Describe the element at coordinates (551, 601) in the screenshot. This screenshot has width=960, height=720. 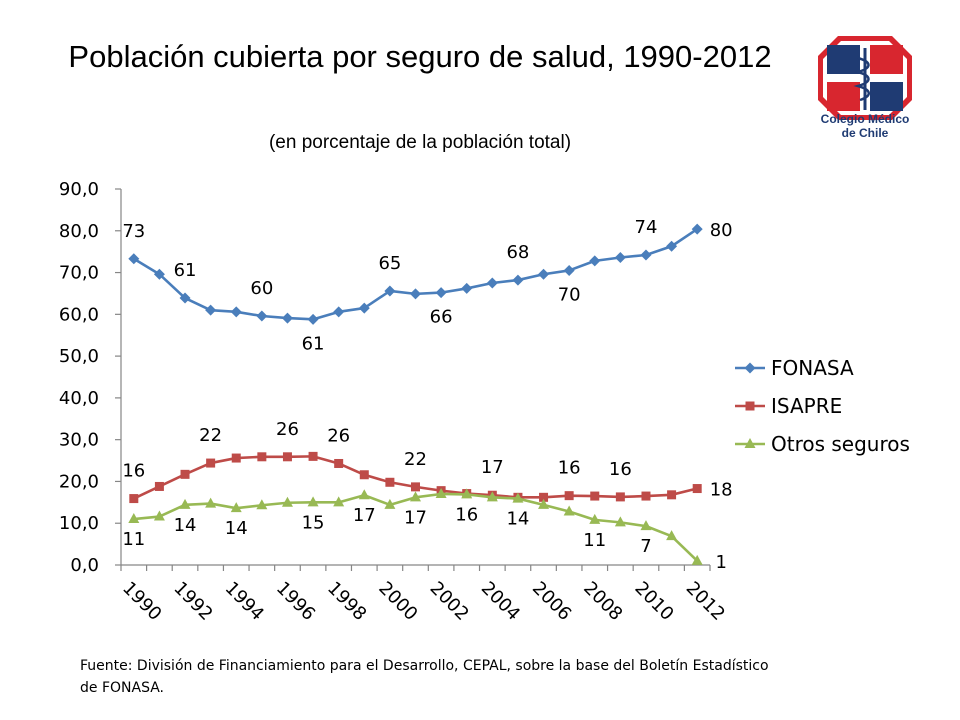
I see `x-tick-label: 2006` at that location.